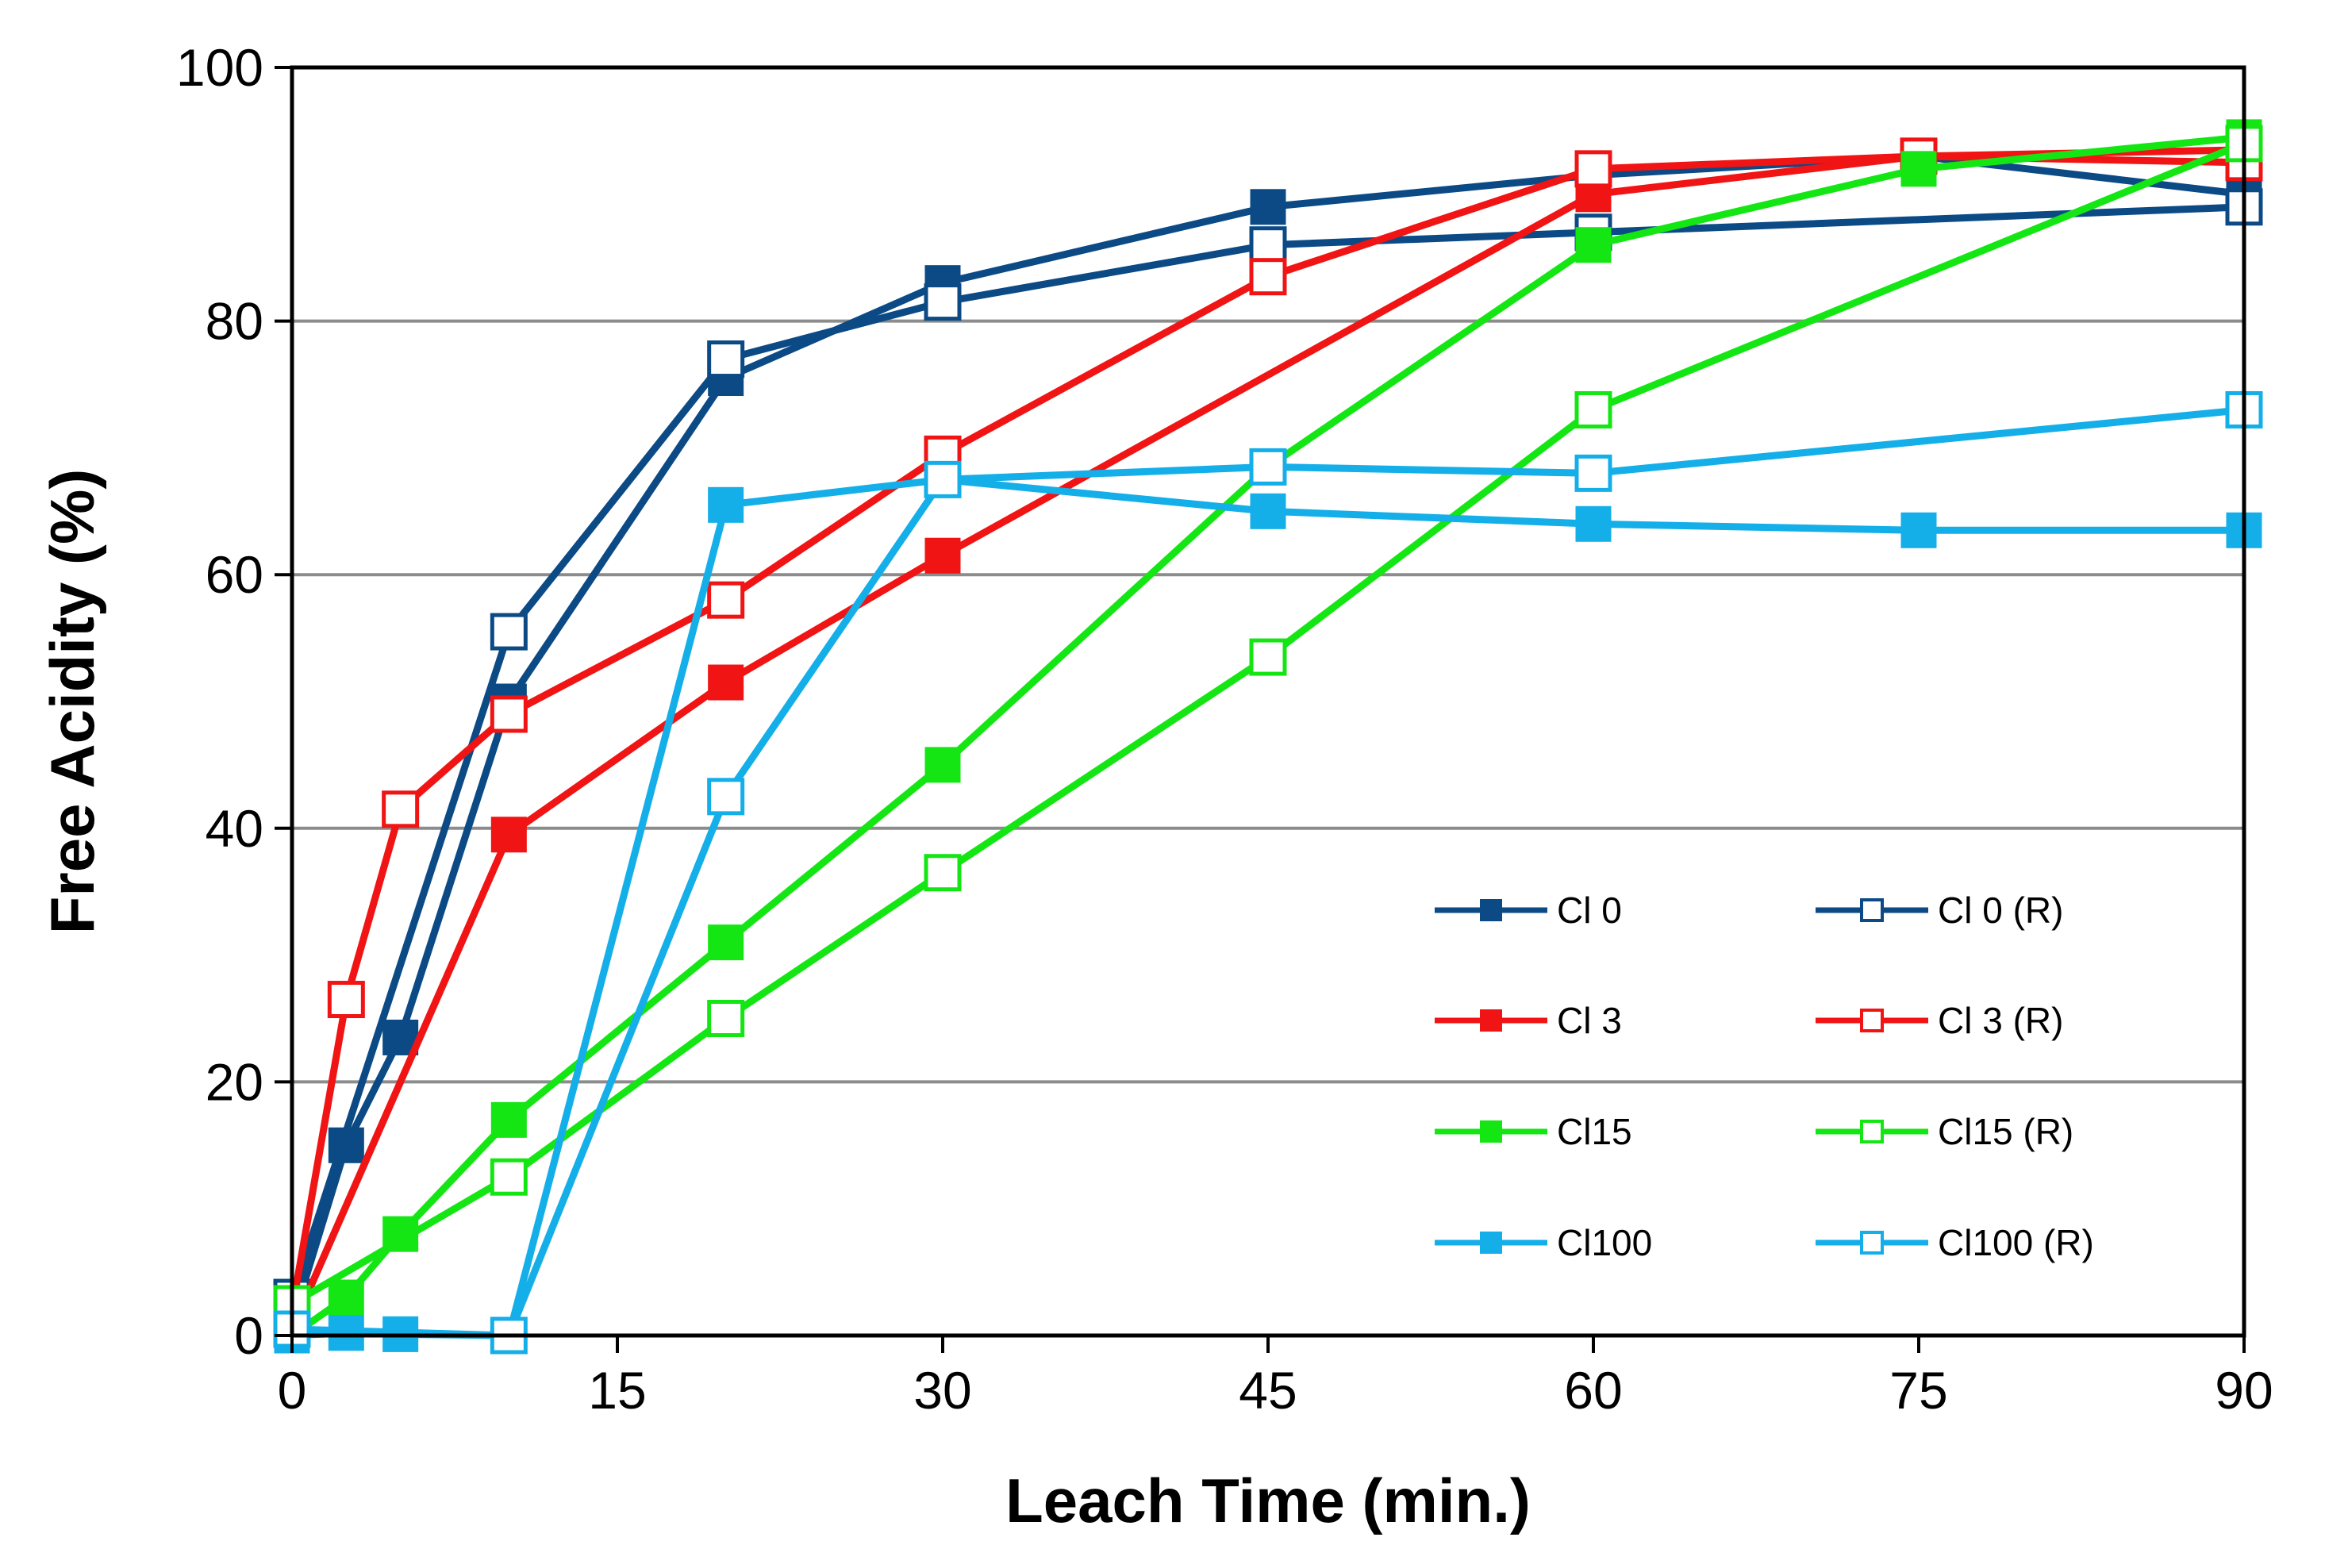  Describe the element at coordinates (2006, 1131) in the screenshot. I see `legend-label: Cl15 (R)` at that location.